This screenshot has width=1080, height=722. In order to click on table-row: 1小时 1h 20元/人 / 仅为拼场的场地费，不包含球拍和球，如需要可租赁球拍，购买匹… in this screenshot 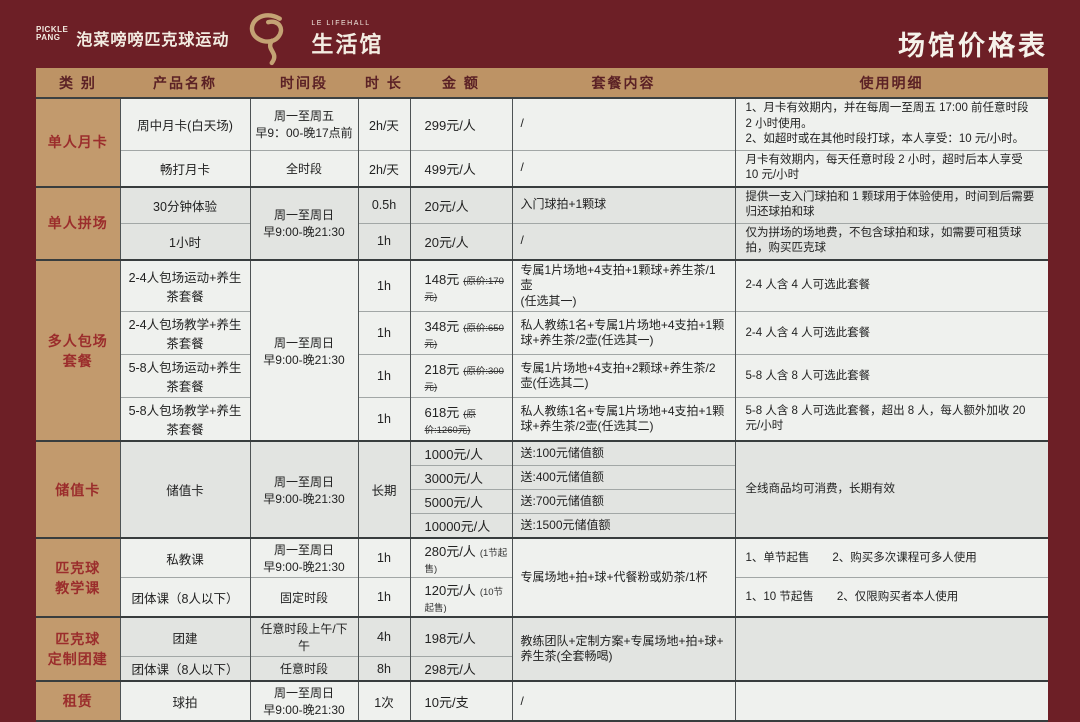, I will do `click(542, 241)`.